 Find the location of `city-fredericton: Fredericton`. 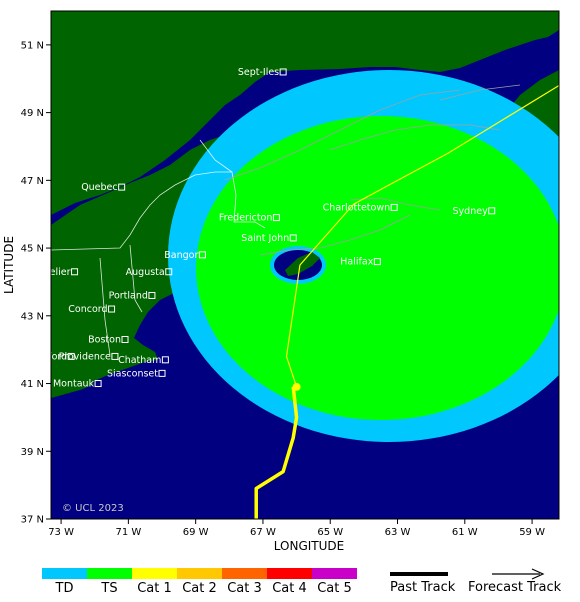

city-fredericton: Fredericton is located at coordinates (249, 218).